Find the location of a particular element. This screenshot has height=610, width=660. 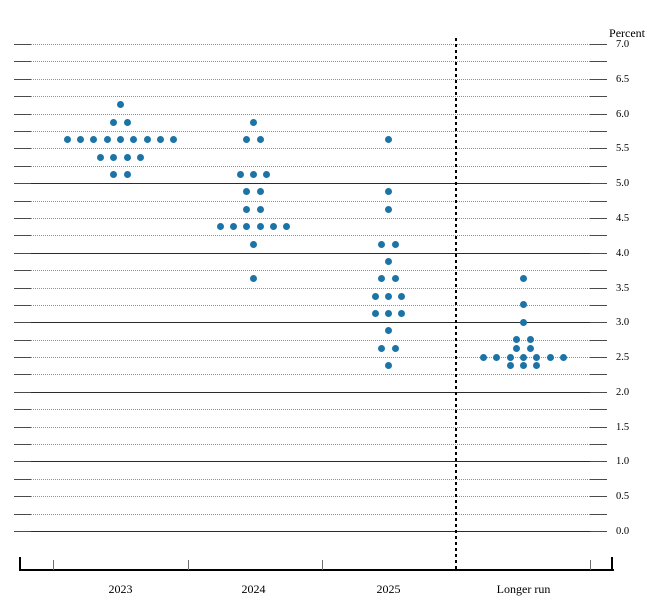

y-tick-label: 1.0 is located at coordinates (623, 462).